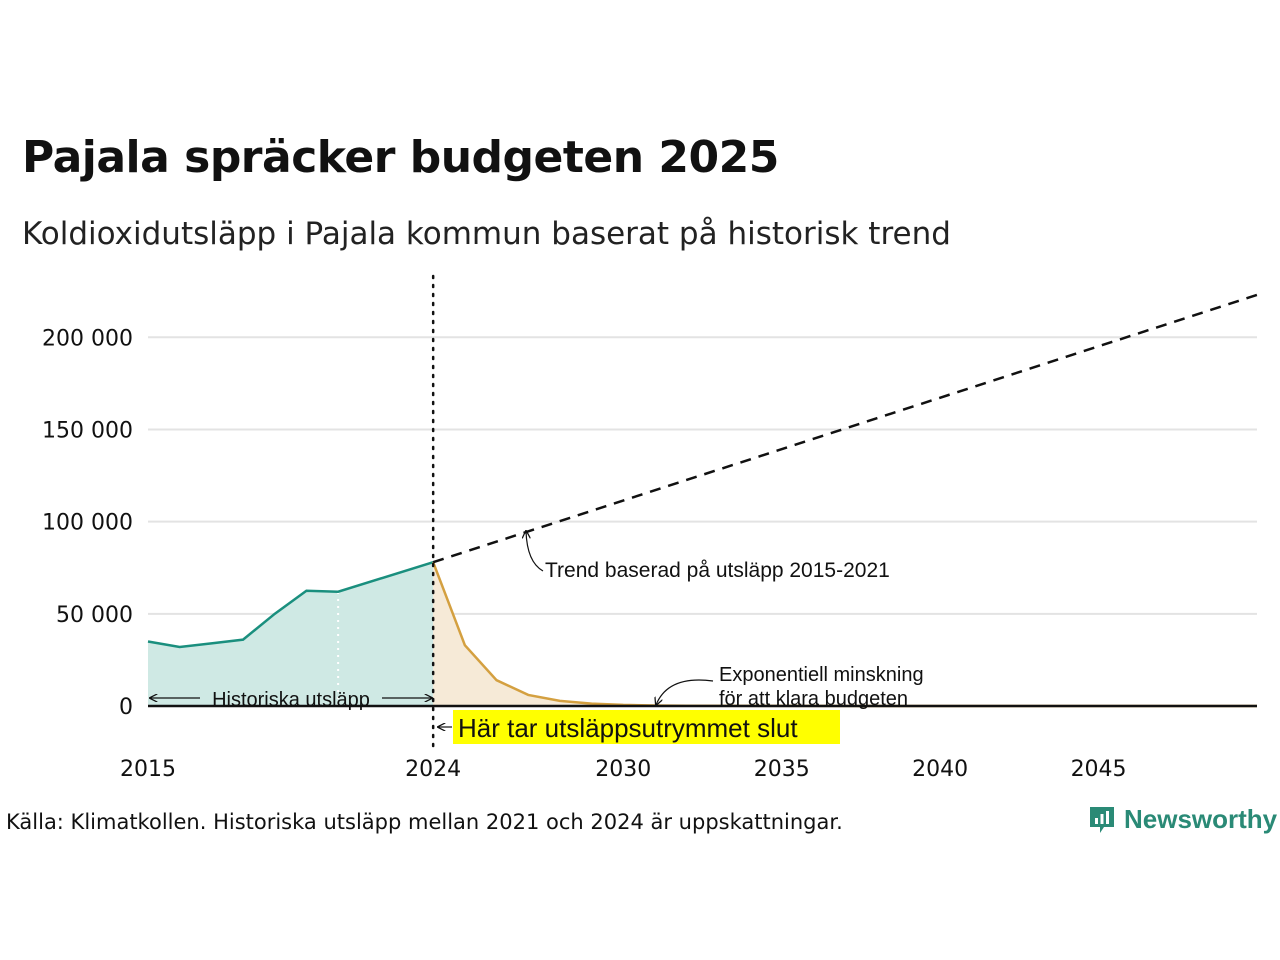 The height and width of the screenshot is (960, 1280). Describe the element at coordinates (87, 523) in the screenshot. I see `y-tick-label: 100 000` at that location.